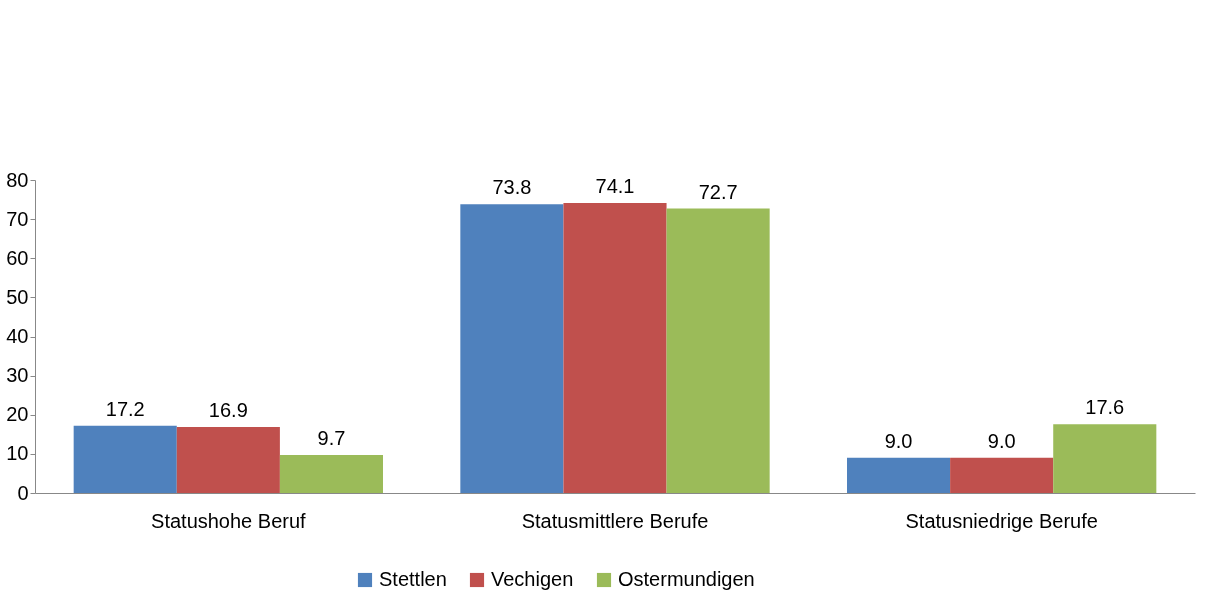  Describe the element at coordinates (17, 257) in the screenshot. I see `y-tick-label: 60` at that location.